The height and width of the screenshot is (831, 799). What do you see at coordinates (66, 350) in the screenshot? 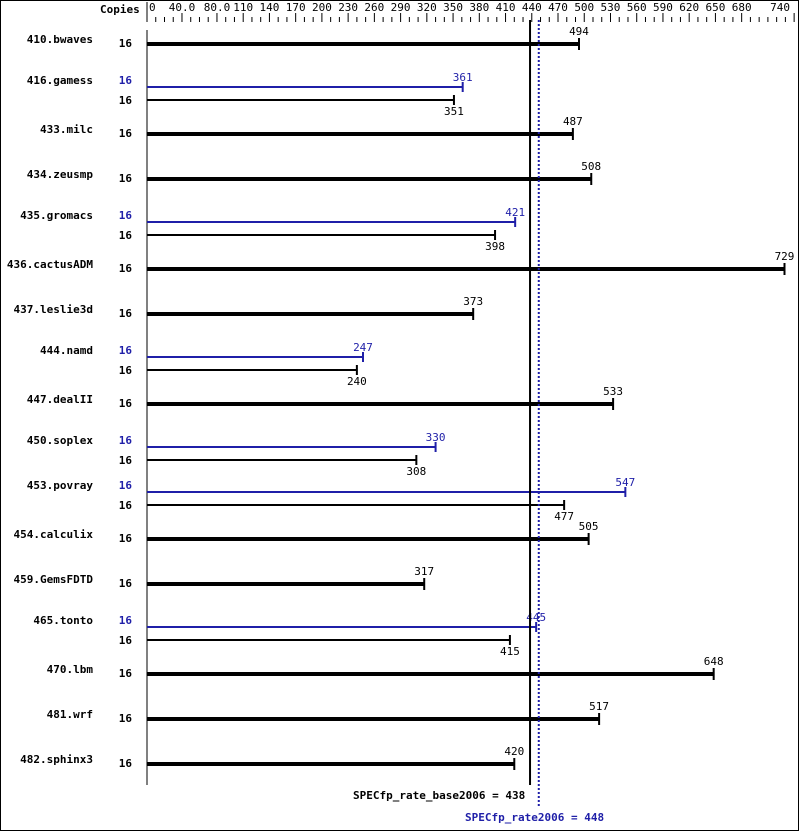
I see `benchmark-name: 444.namd` at bounding box center [66, 350].